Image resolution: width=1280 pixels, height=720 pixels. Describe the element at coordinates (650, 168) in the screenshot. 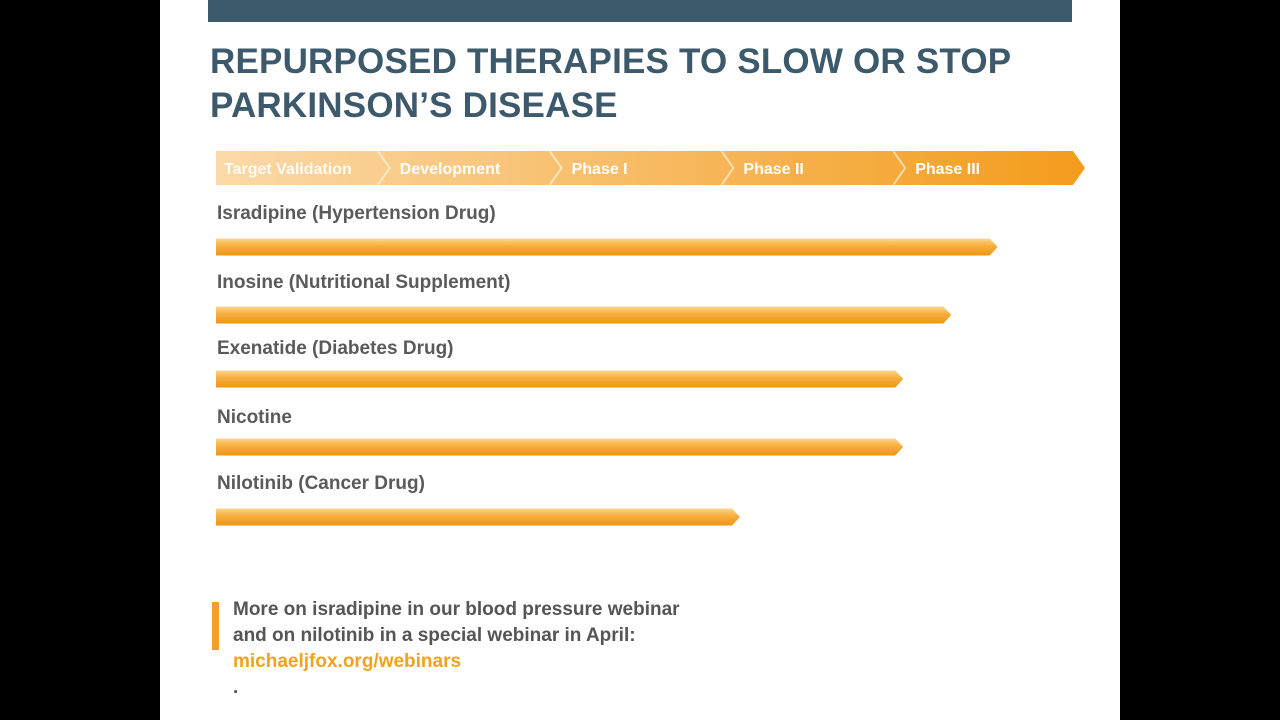

I see `stage-arrow` at that location.